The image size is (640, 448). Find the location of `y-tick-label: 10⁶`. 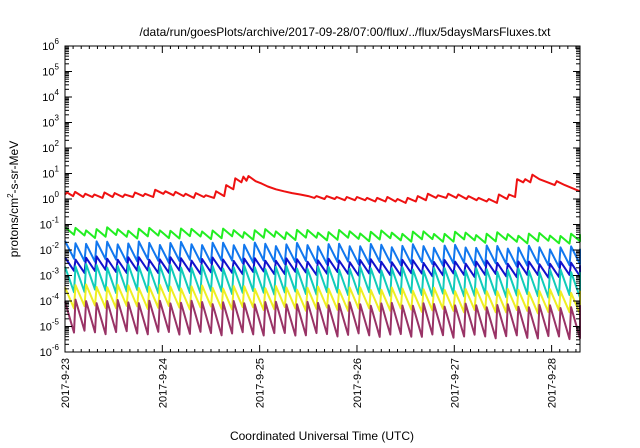

y-tick-label: 10⁶ is located at coordinates (50, 45).